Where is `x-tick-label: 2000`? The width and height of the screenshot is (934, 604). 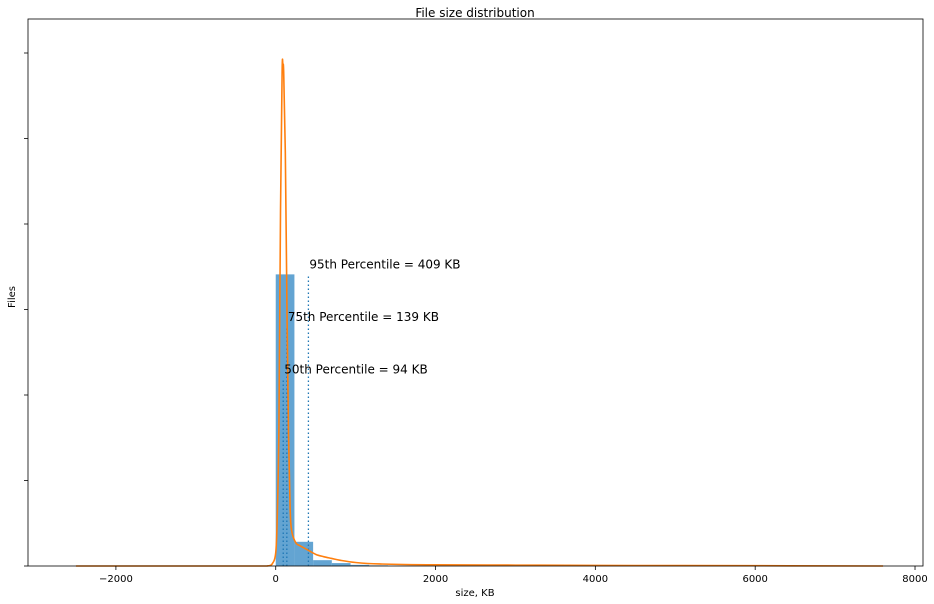
x-tick-label: 2000 is located at coordinates (435, 579).